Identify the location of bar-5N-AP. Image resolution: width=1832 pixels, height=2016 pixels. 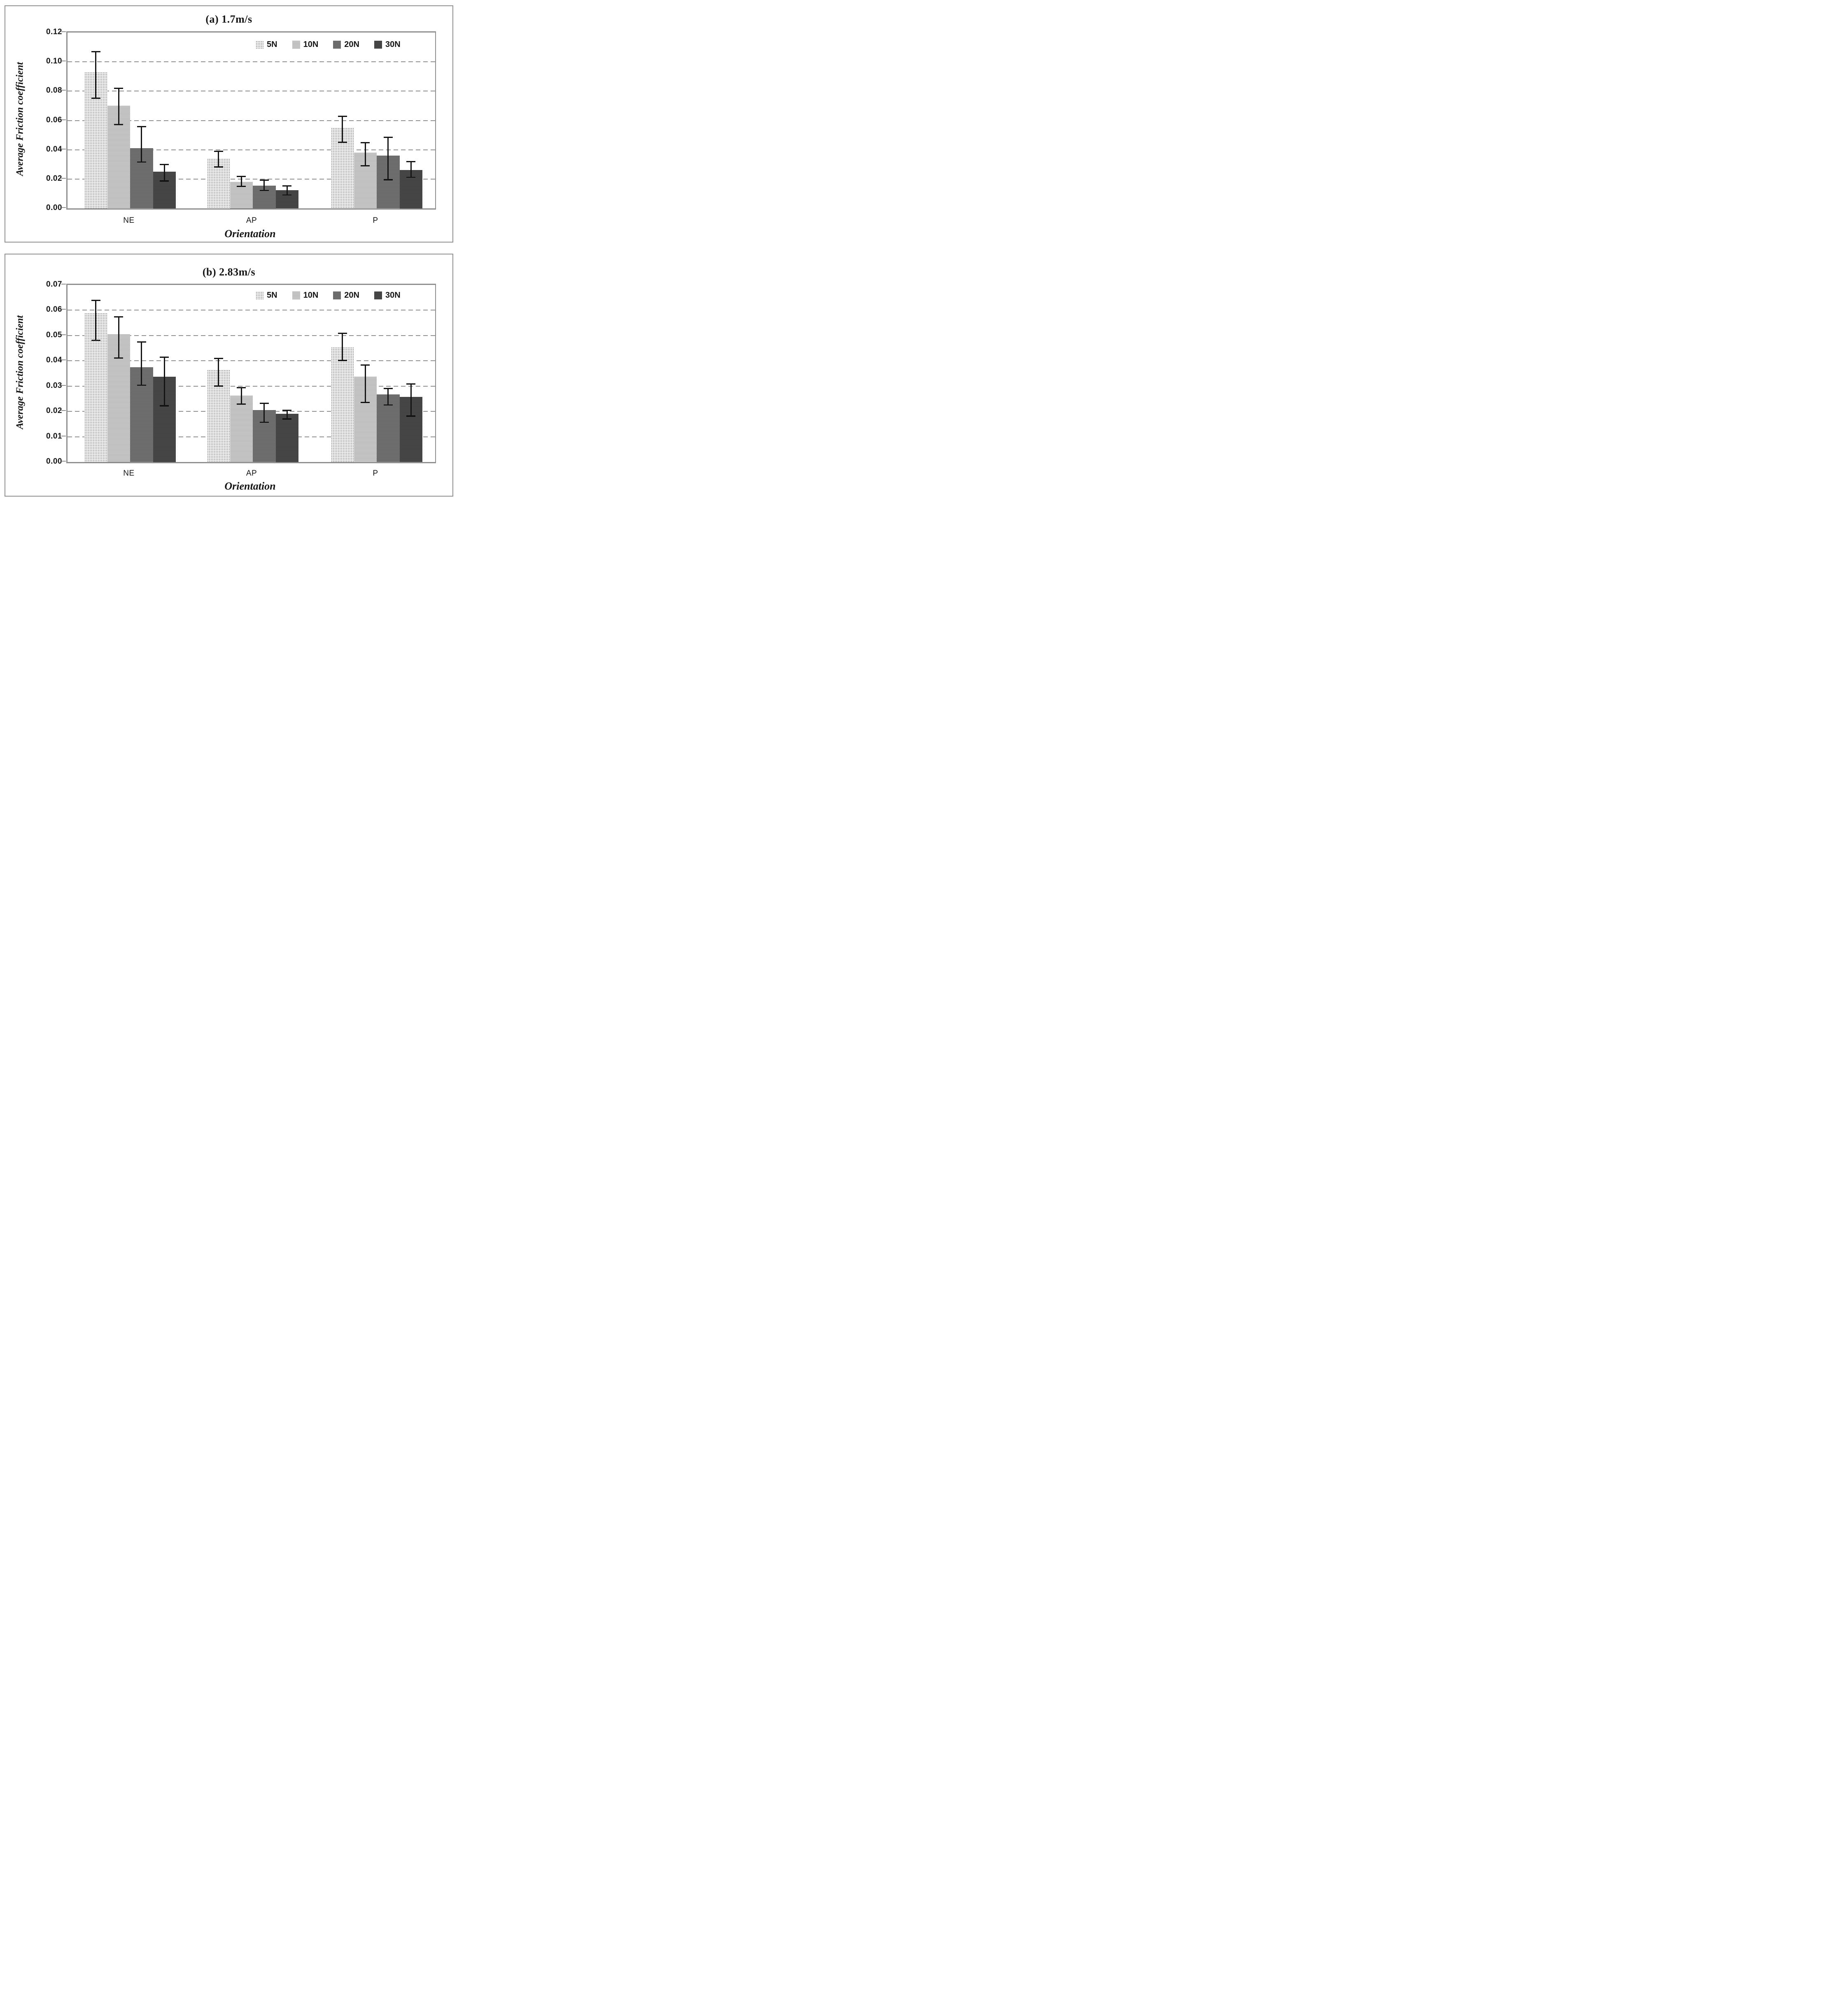
(218, 415).